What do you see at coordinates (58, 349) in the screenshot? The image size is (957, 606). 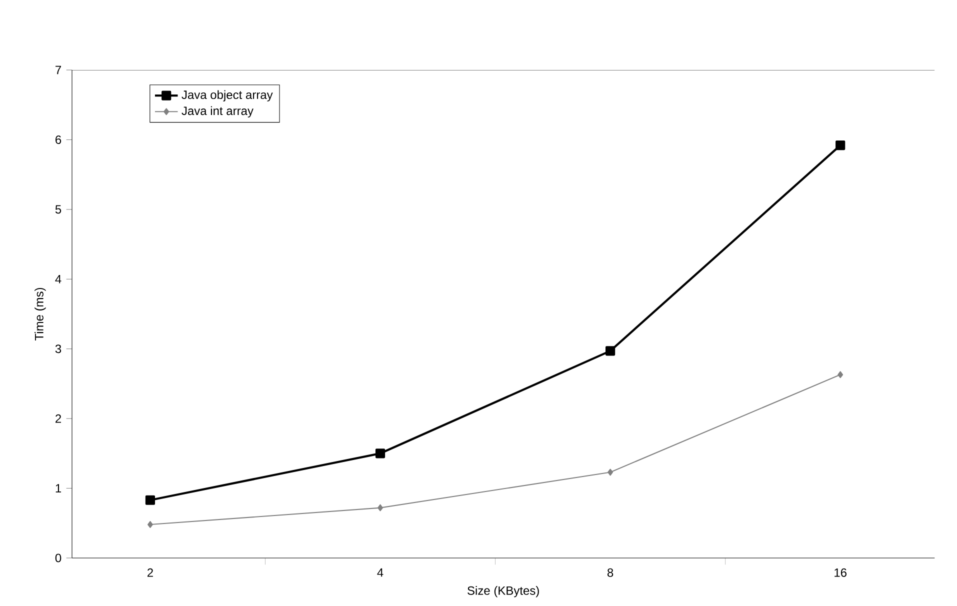 I see `y-tick-label: 3` at bounding box center [58, 349].